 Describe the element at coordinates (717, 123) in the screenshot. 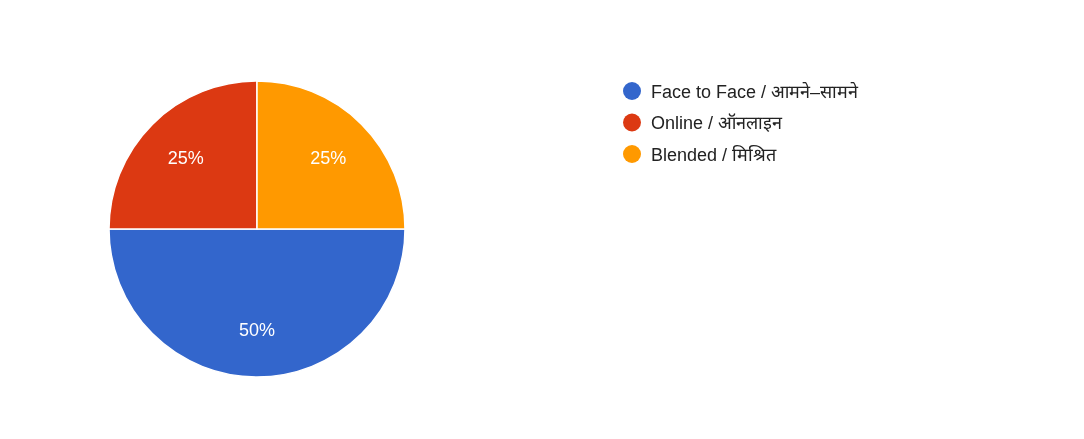

I see `legend-label: Online / ऑनलाइन` at that location.